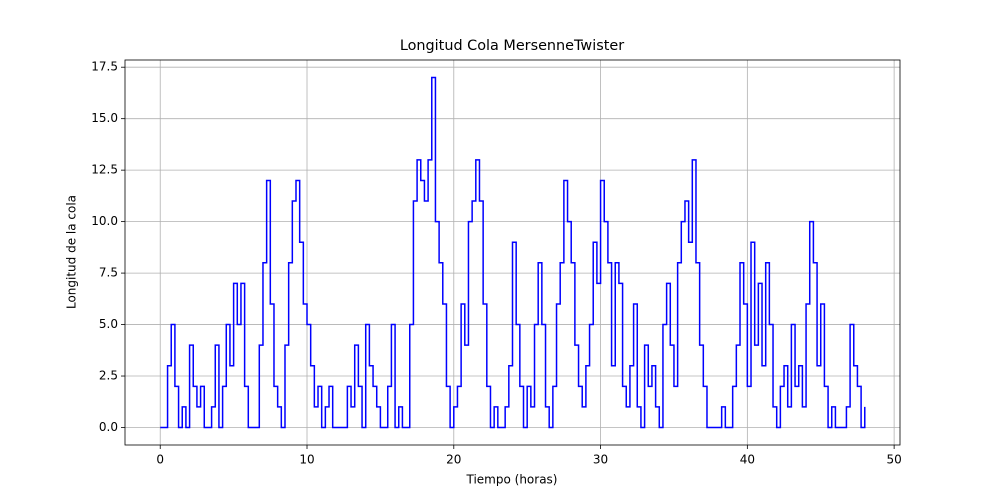 This screenshot has height=500, width=1000. What do you see at coordinates (104, 221) in the screenshot?
I see `y-tick-label: 10.0` at bounding box center [104, 221].